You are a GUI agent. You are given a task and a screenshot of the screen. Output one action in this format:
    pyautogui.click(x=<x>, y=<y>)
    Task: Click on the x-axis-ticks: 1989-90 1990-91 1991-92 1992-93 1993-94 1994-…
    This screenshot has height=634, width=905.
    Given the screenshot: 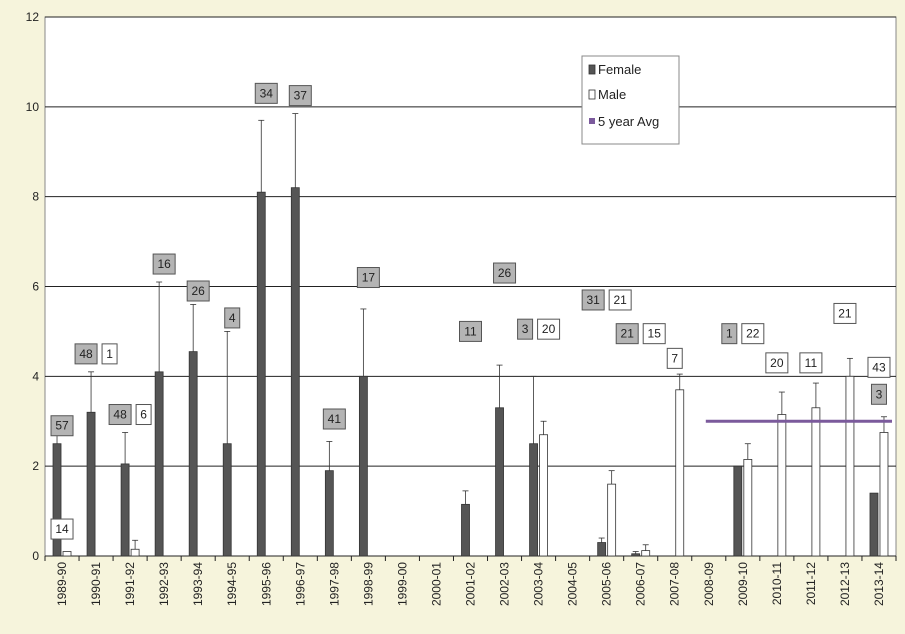 What is the action you would take?
    pyautogui.click(x=470, y=581)
    